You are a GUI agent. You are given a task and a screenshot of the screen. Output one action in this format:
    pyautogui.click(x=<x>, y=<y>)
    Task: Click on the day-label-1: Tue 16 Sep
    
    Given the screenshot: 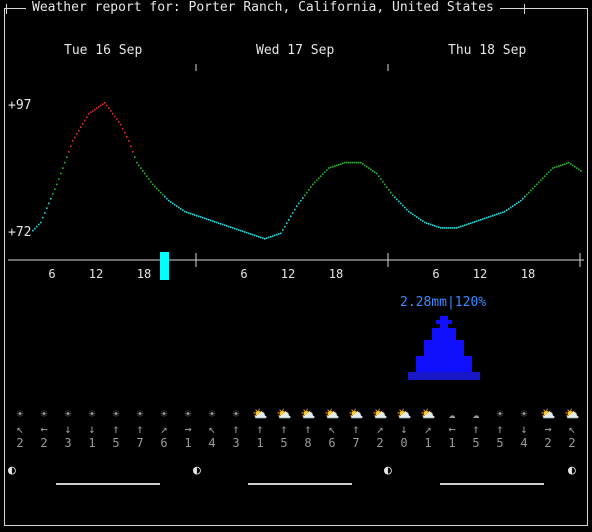 What is the action you would take?
    pyautogui.click(x=103, y=50)
    